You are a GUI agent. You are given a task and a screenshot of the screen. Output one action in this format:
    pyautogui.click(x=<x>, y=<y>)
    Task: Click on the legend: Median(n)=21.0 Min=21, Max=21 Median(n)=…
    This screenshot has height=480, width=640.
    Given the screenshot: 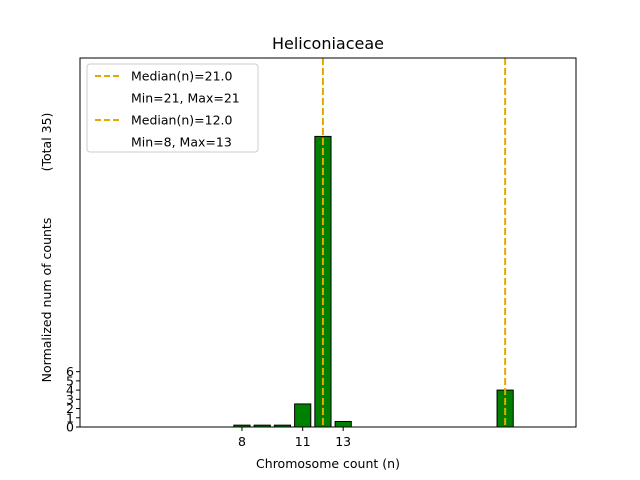 What is the action you would take?
    pyautogui.click(x=172, y=108)
    